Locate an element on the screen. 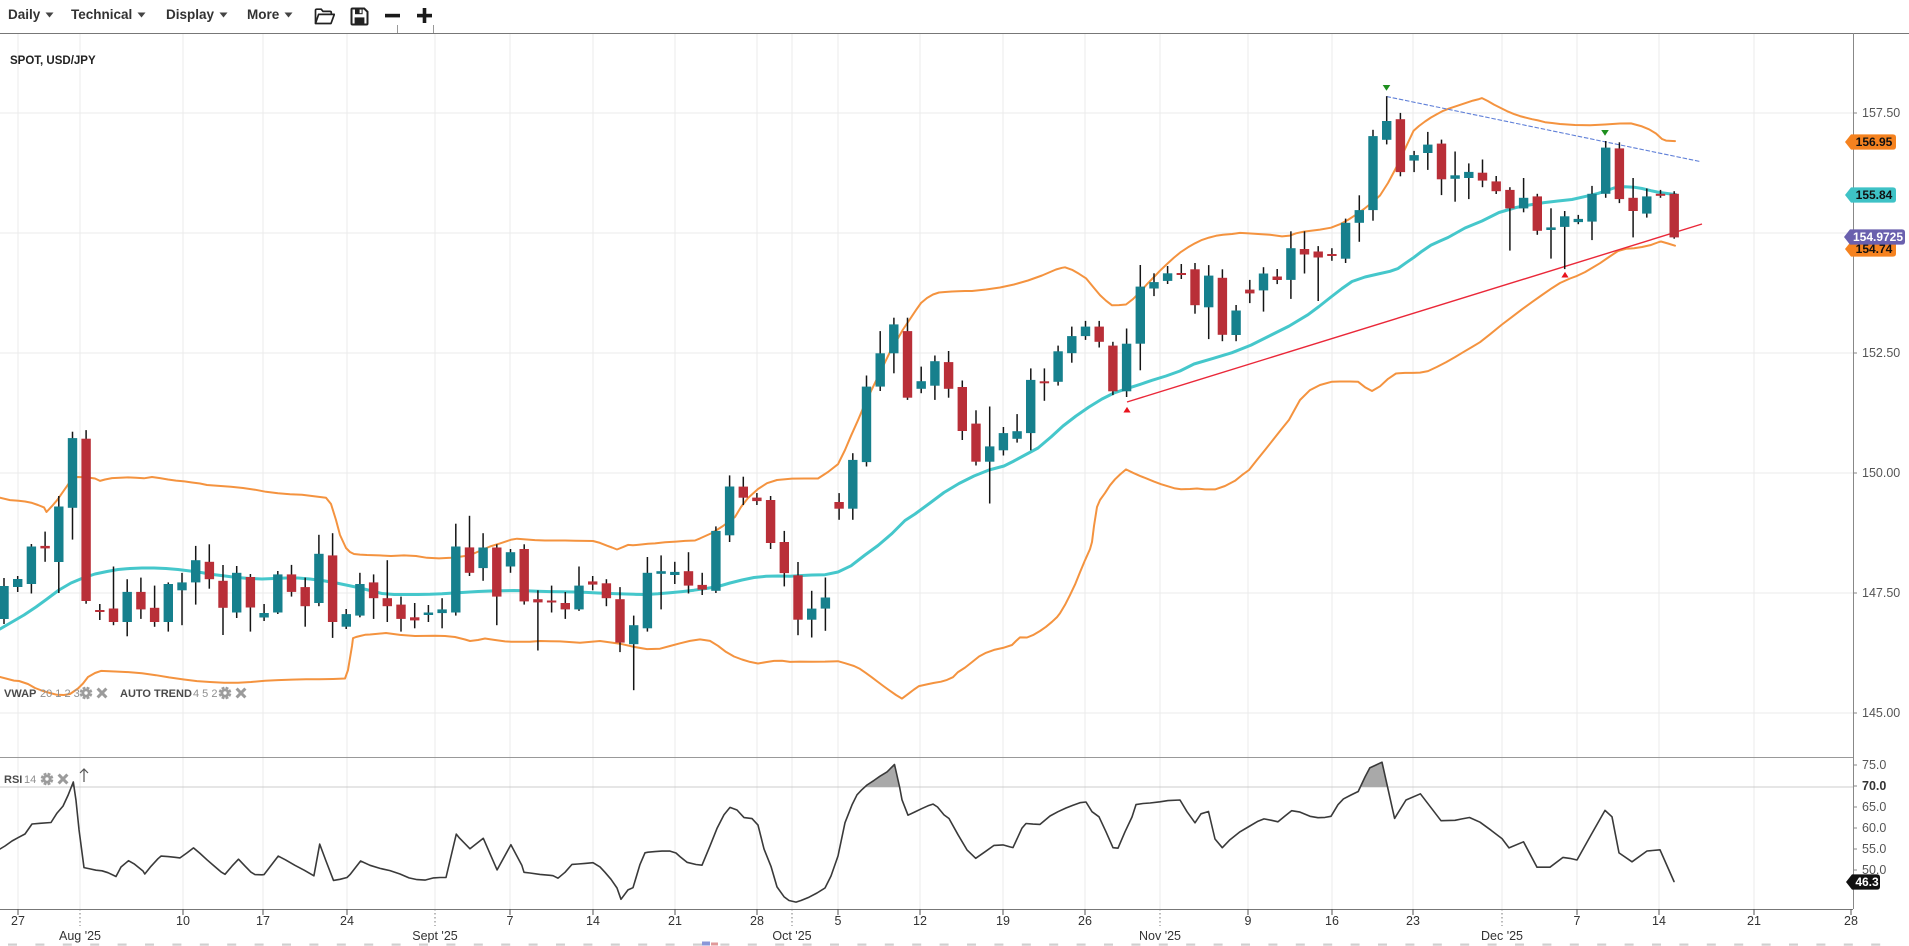 Image resolution: width=1909 pixels, height=946 pixels. svg-text: 70.0 is located at coordinates (1874, 786).